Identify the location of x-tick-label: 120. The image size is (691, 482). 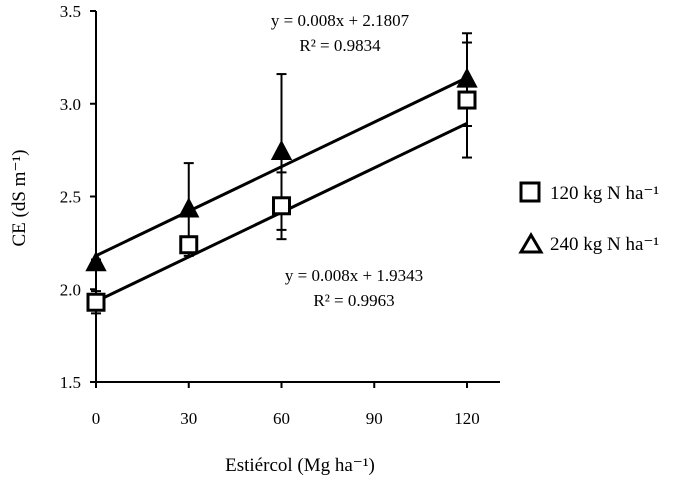
(467, 418).